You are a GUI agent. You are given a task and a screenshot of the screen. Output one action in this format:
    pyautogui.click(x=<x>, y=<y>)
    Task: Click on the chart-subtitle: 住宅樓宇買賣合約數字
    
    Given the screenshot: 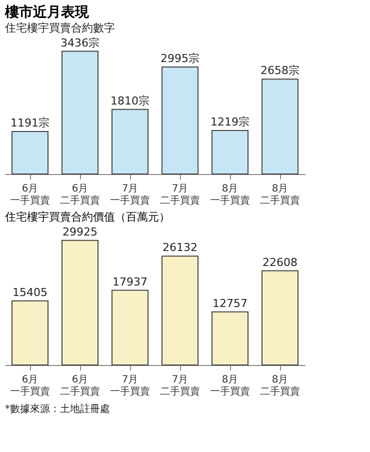 What is the action you would take?
    pyautogui.click(x=60, y=27)
    